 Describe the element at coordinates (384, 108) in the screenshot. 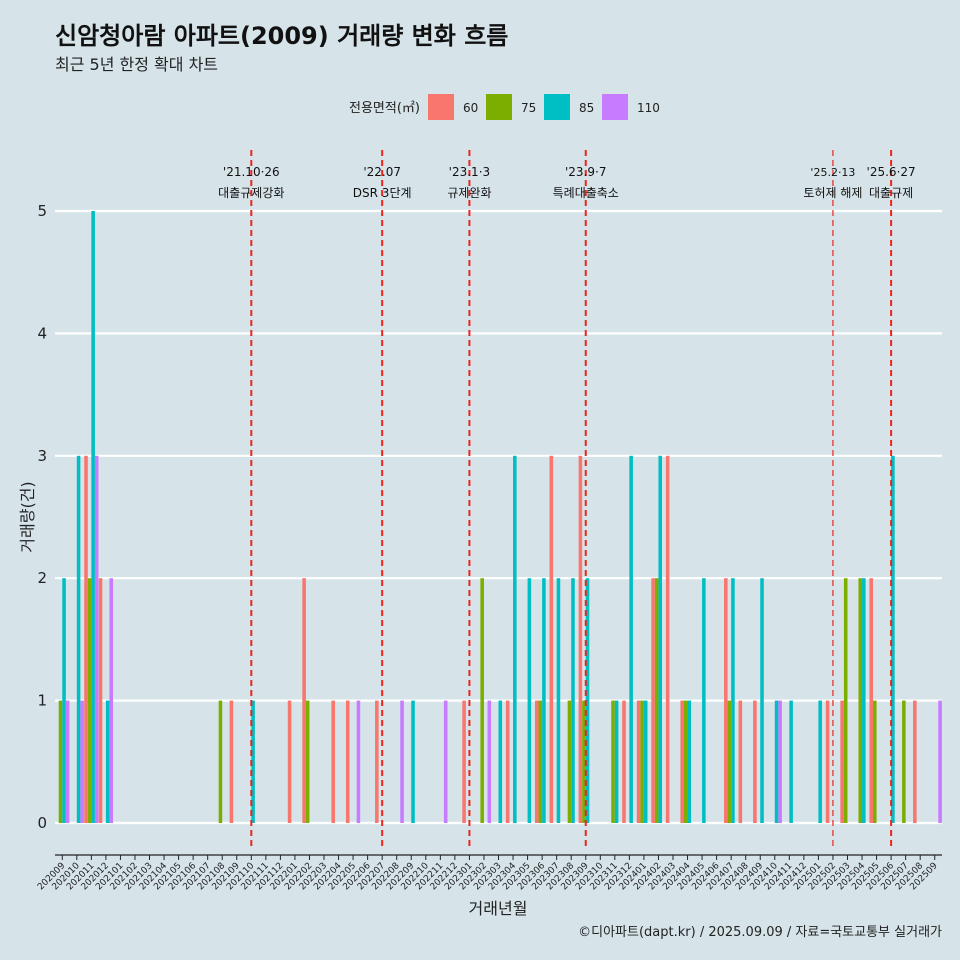

I see `legend-title: 전용면적(㎡)` at that location.